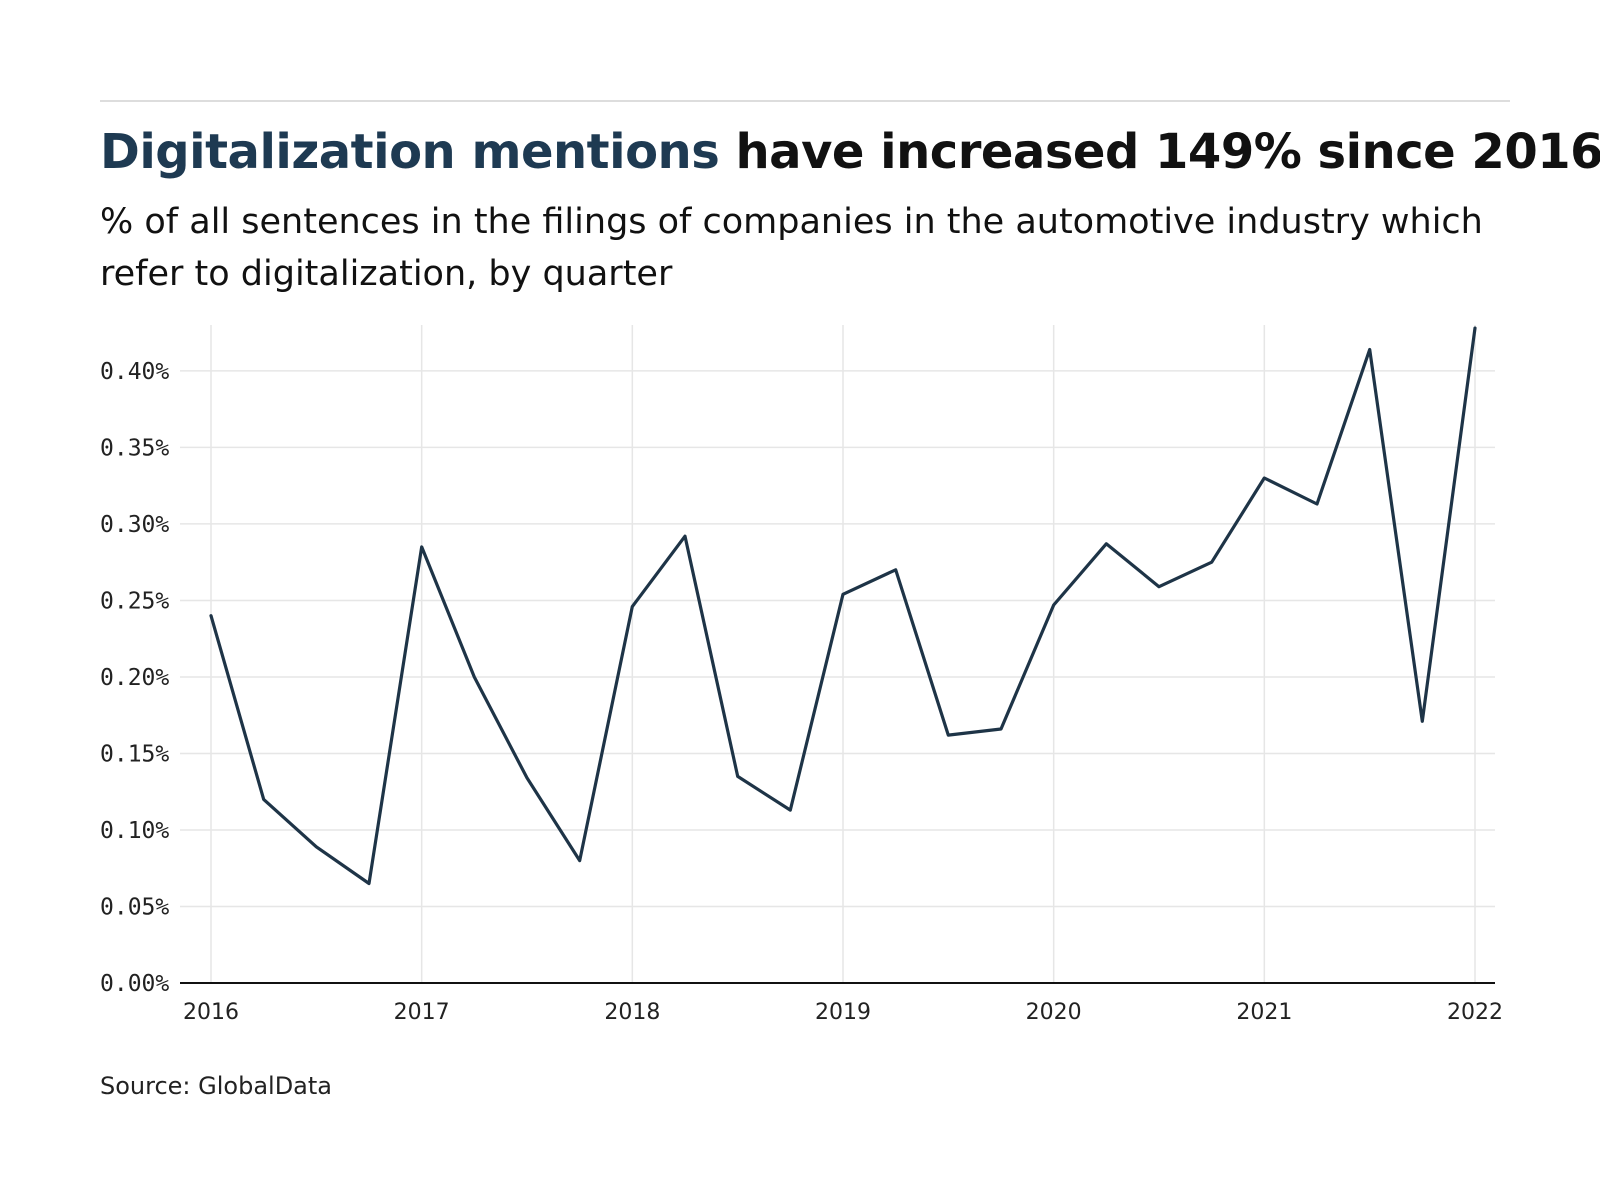  What do you see at coordinates (632, 1012) in the screenshot?
I see `x-tick-label: 2018` at bounding box center [632, 1012].